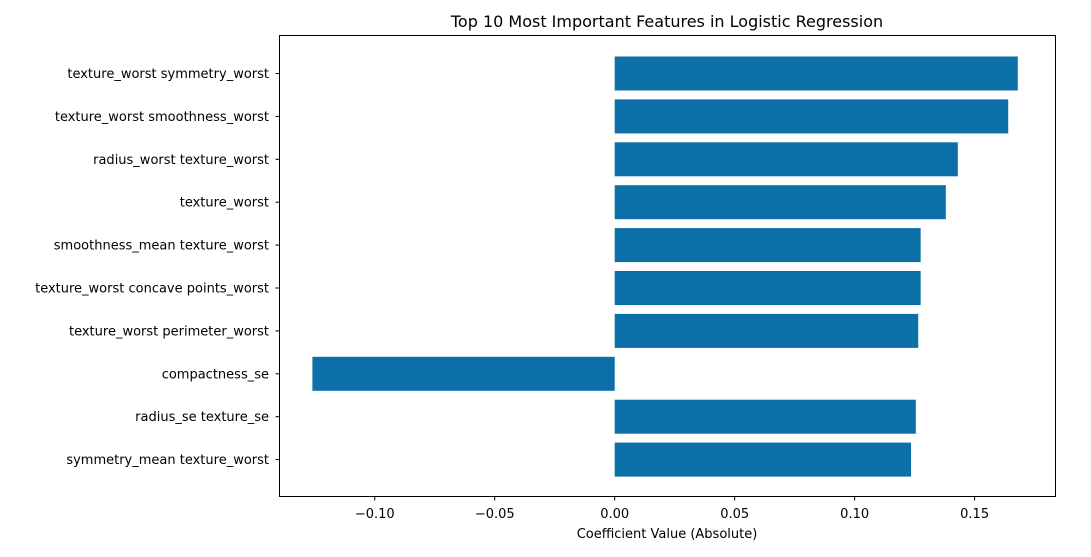 The height and width of the screenshot is (557, 1091). What do you see at coordinates (667, 534) in the screenshot?
I see `x-axis-label: Coefficient Value (Absolute)` at bounding box center [667, 534].